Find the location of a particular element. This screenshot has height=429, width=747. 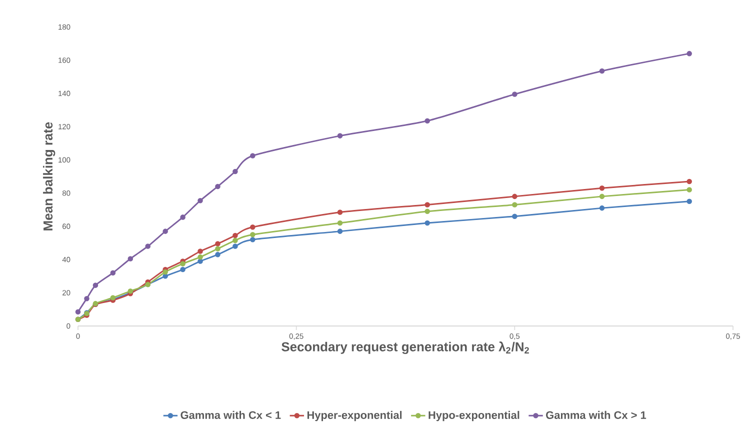

legend-label: Hyper-exponential is located at coordinates (354, 416).